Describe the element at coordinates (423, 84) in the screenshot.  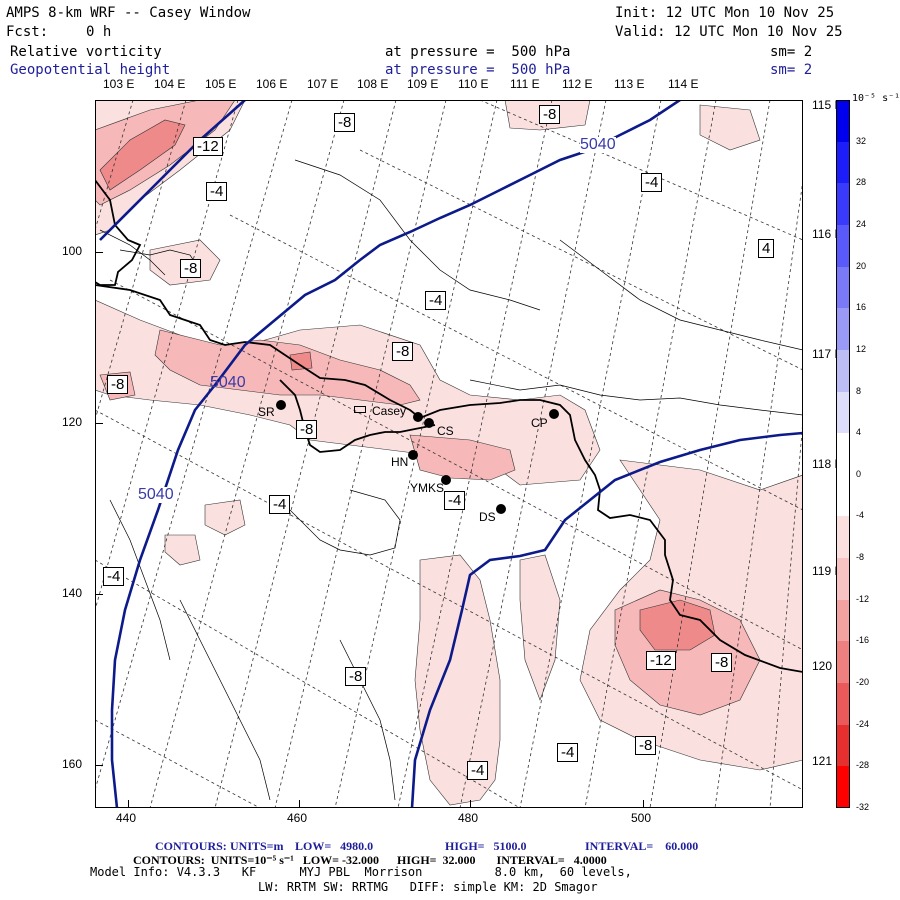
I see `top-lon-label: 109 E` at that location.